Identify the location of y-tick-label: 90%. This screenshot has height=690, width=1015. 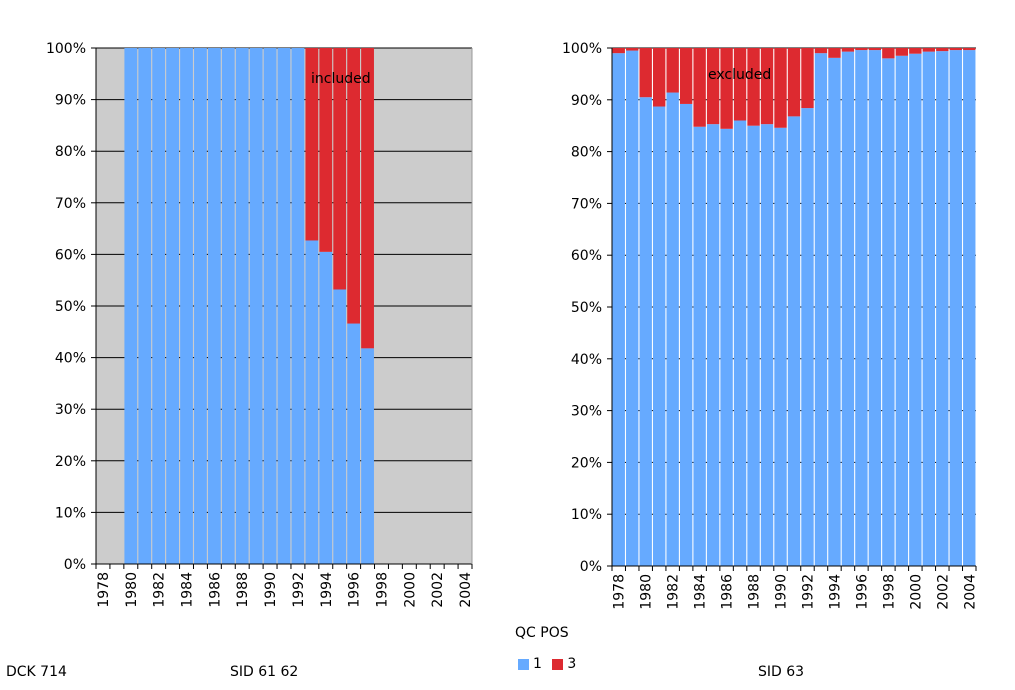
(586, 101).